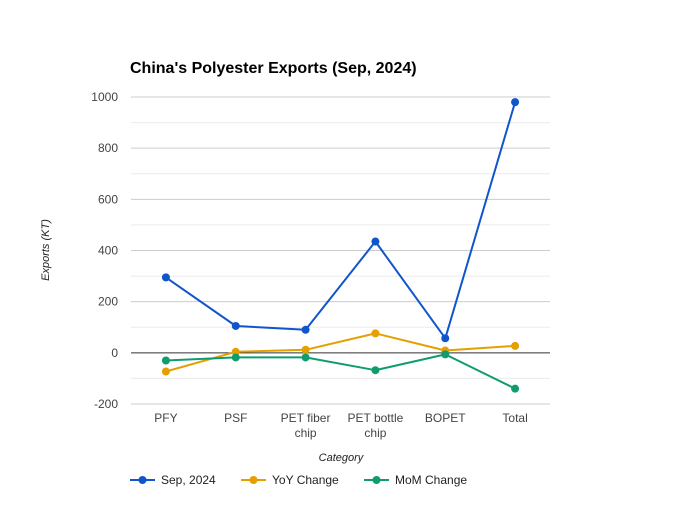 The width and height of the screenshot is (680, 505). What do you see at coordinates (108, 148) in the screenshot?
I see `y-tick-label: 800` at bounding box center [108, 148].